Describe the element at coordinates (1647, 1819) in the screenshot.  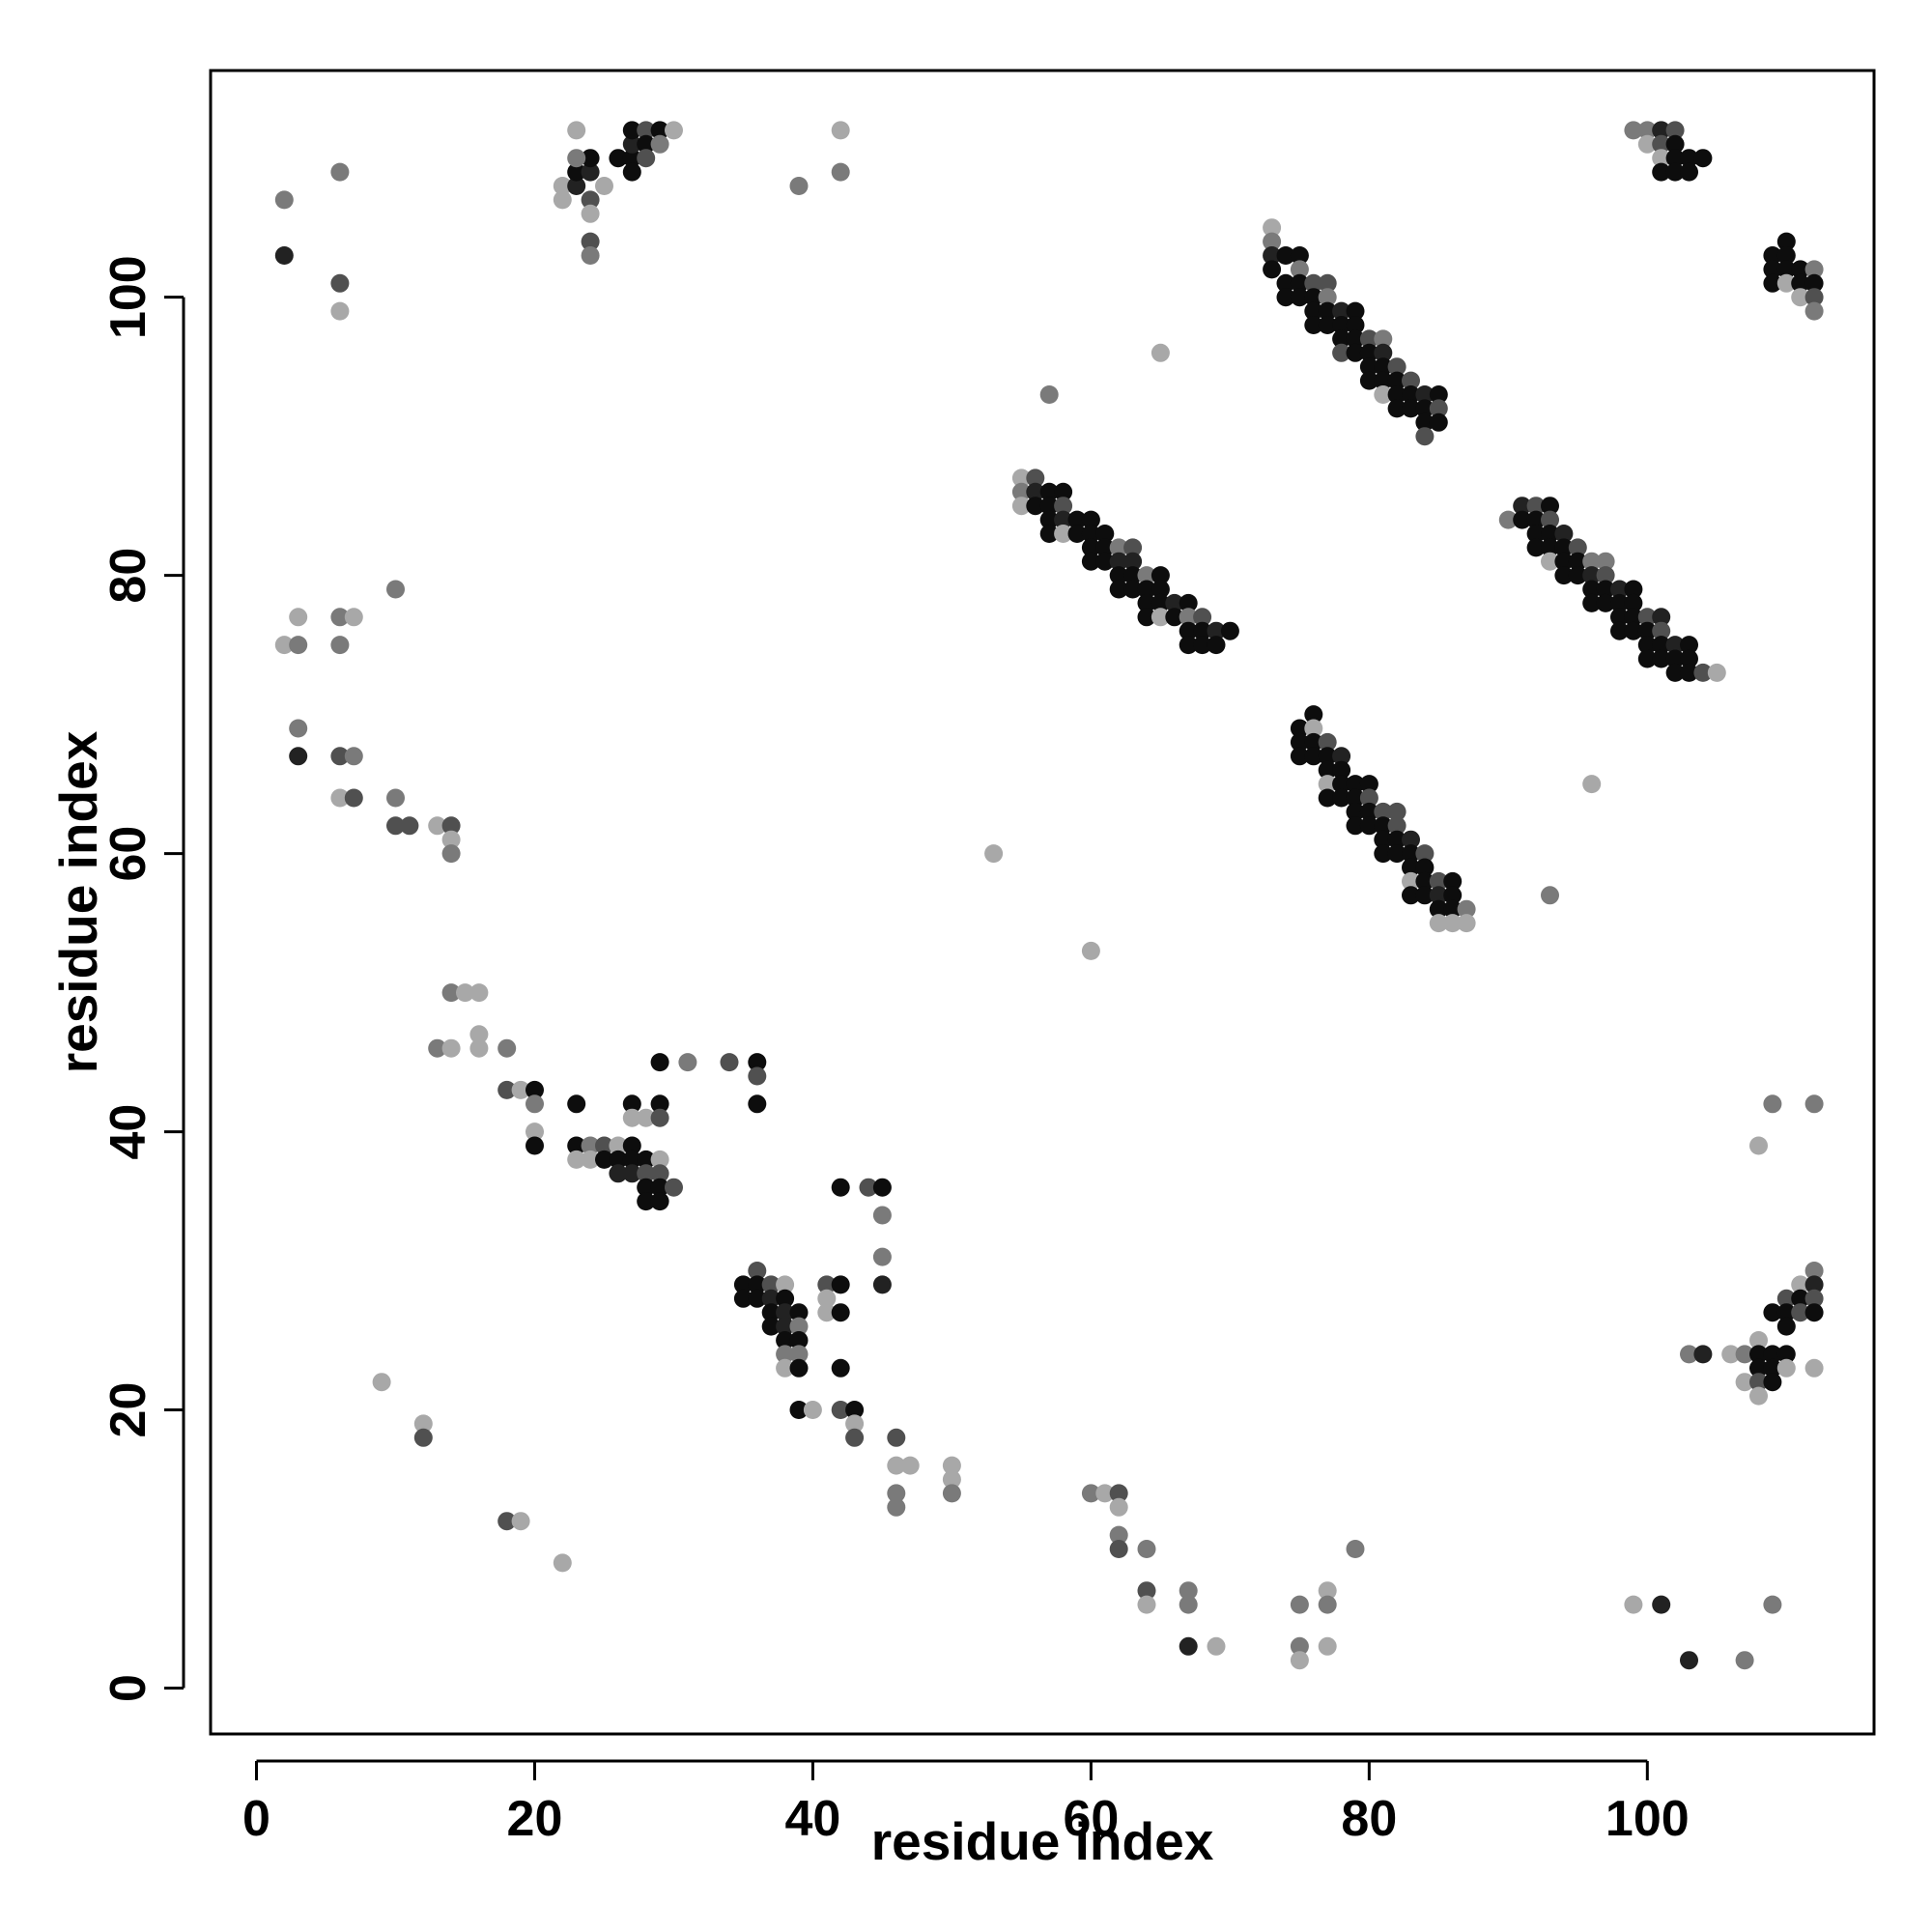
I see `x-tick-label: 100` at that location.